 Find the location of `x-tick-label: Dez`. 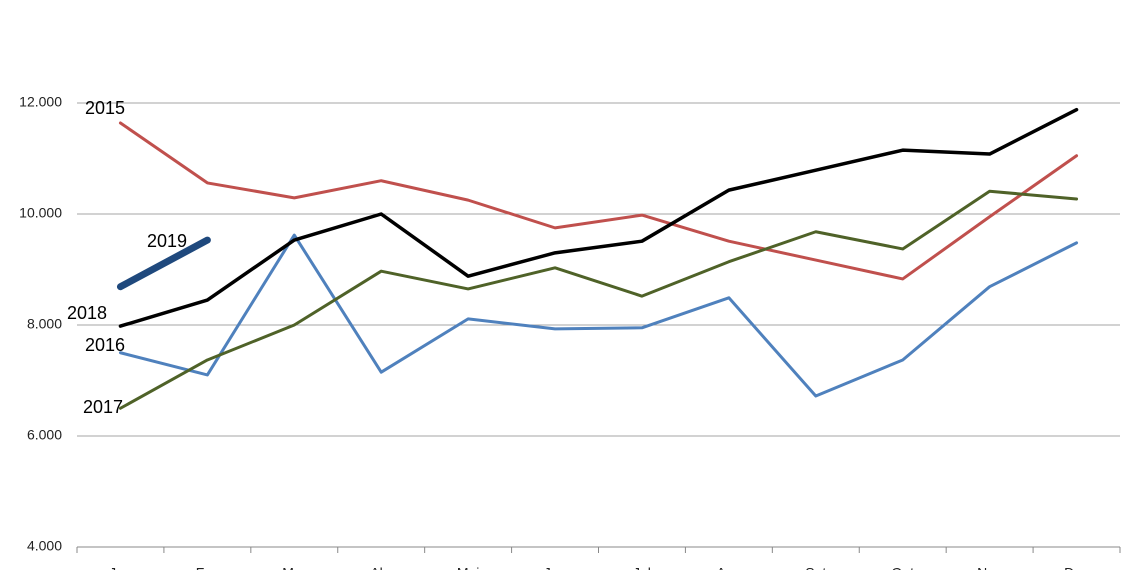

x-tick-label: Dez is located at coordinates (1076, 567).